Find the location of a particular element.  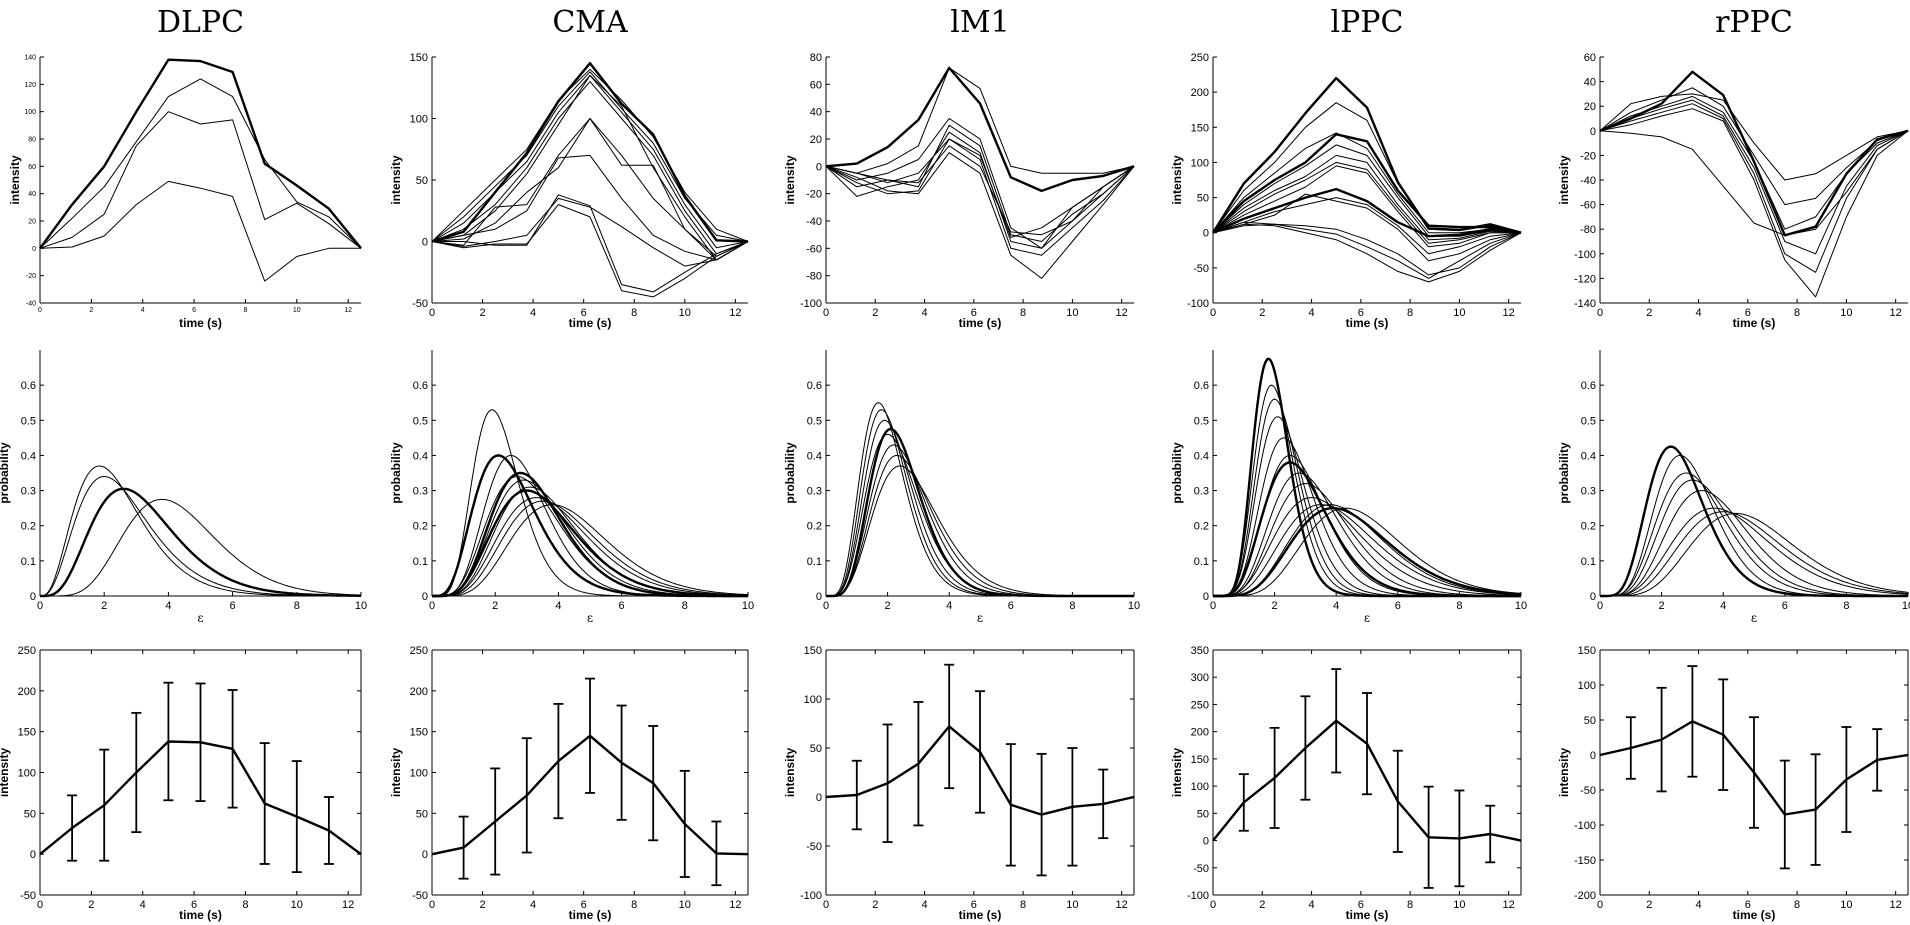

y-tick-label: 250 is located at coordinates (1200, 705).